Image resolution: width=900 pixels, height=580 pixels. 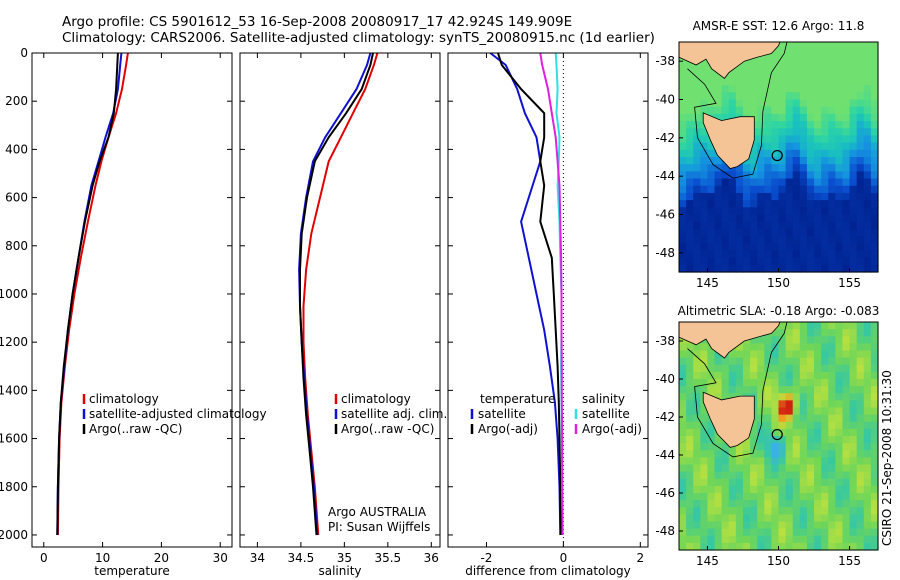 What do you see at coordinates (178, 414) in the screenshot?
I see `legend-label: satellite-adjusted climatology` at bounding box center [178, 414].